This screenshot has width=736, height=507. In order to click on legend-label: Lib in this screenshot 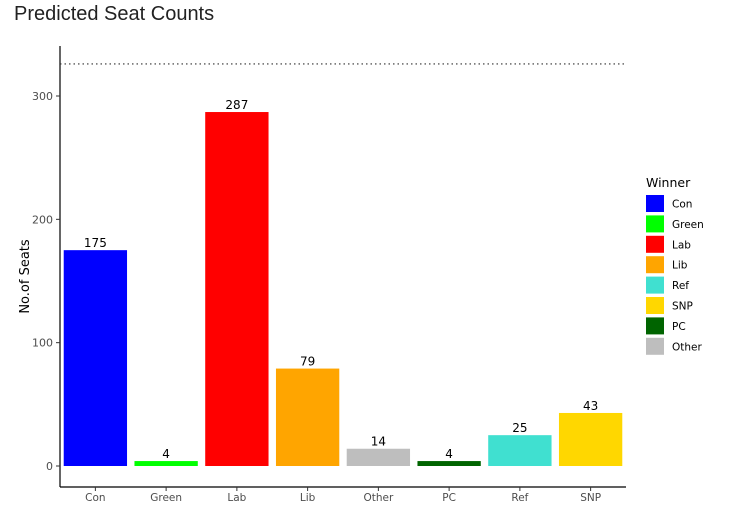, I will do `click(680, 266)`.